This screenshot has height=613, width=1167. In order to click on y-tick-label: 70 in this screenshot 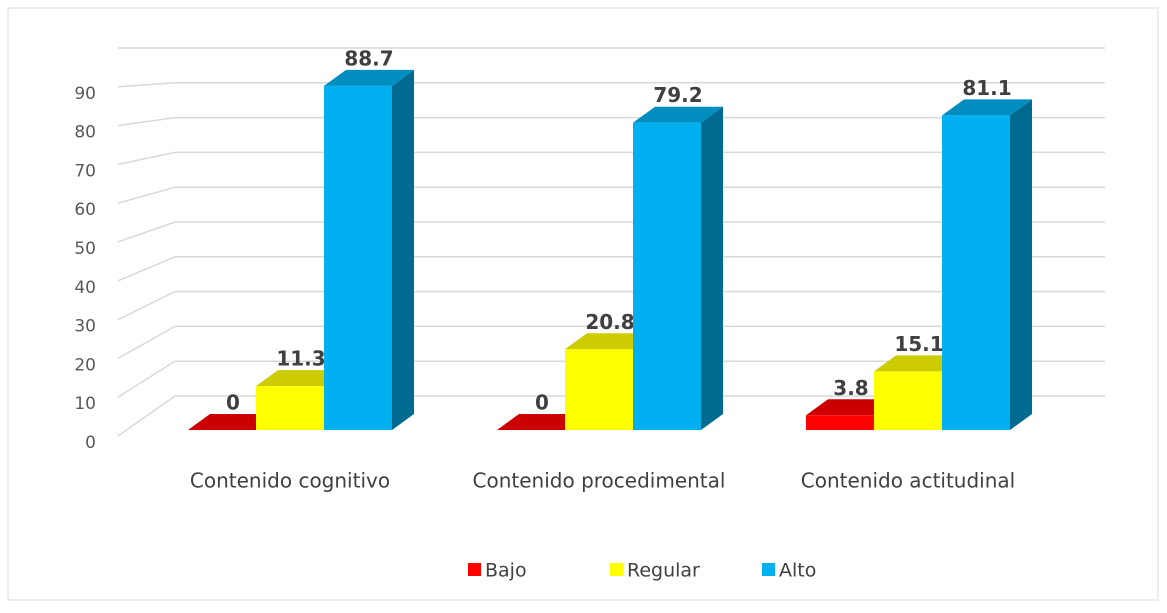, I will do `click(85, 171)`.